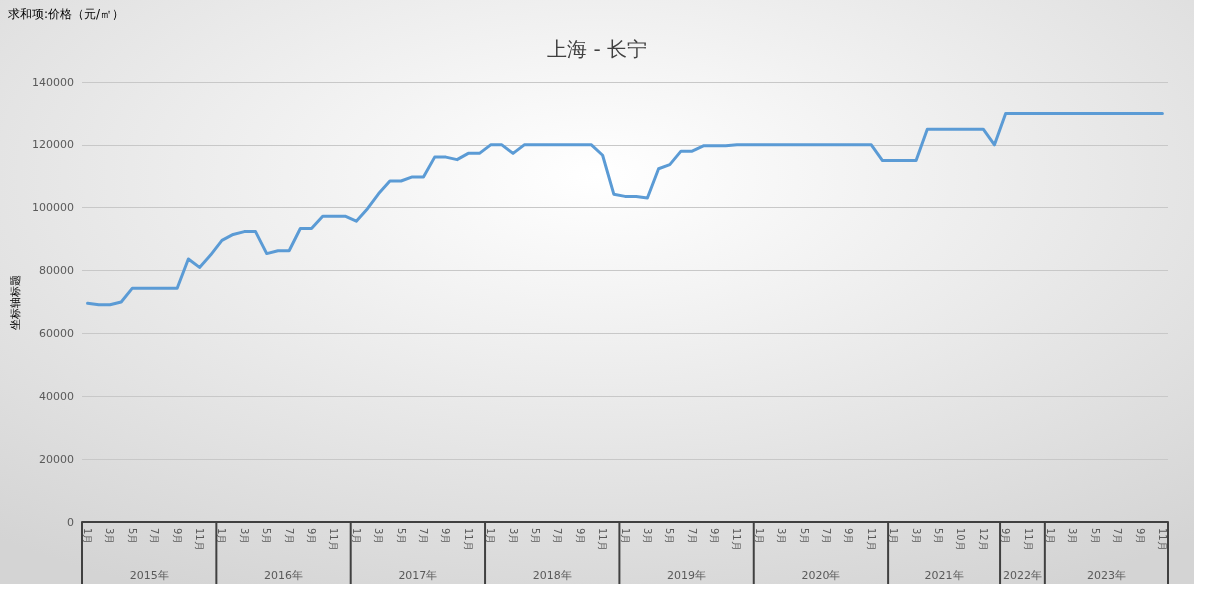 The width and height of the screenshot is (1210, 600). I want to click on chart-title: 上海 - 长宁, so click(597, 49).